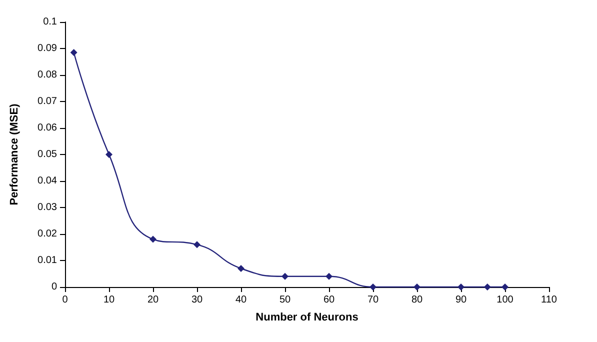 The width and height of the screenshot is (597, 342). I want to click on y-tick-label: 0.02, so click(48, 234).